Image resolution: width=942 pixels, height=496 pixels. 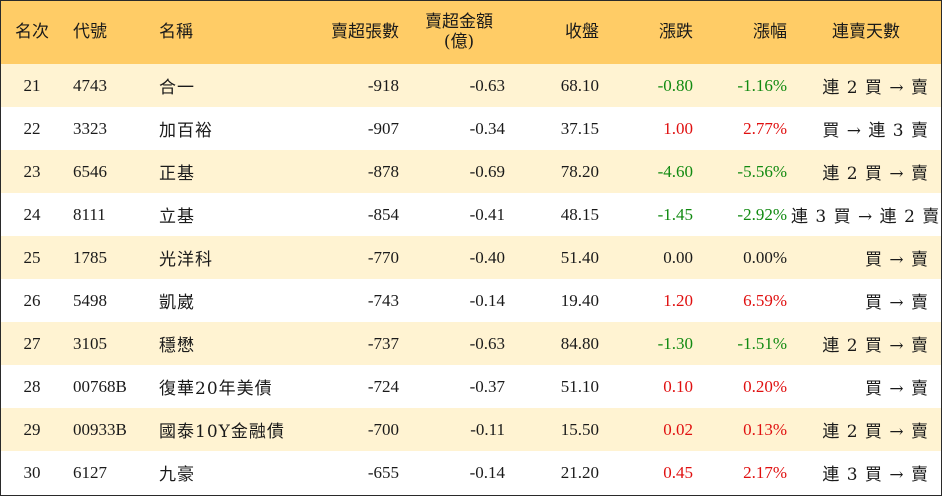 What do you see at coordinates (32, 85) in the screenshot?
I see `cell-rank: 21` at bounding box center [32, 85].